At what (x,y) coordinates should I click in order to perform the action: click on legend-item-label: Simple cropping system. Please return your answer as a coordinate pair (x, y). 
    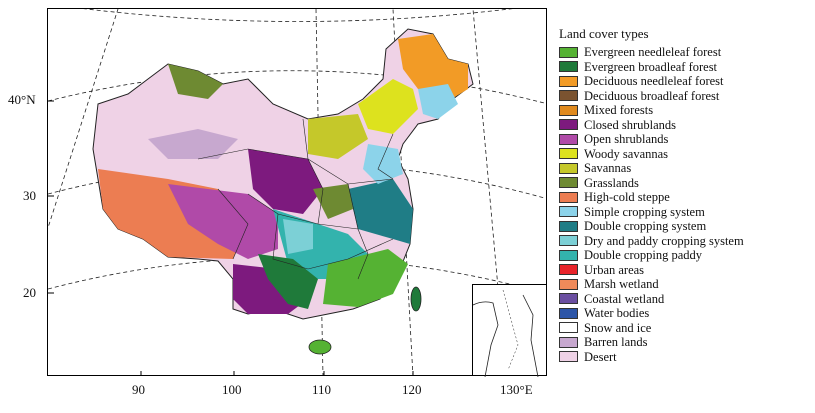
    Looking at the image, I should click on (644, 211).